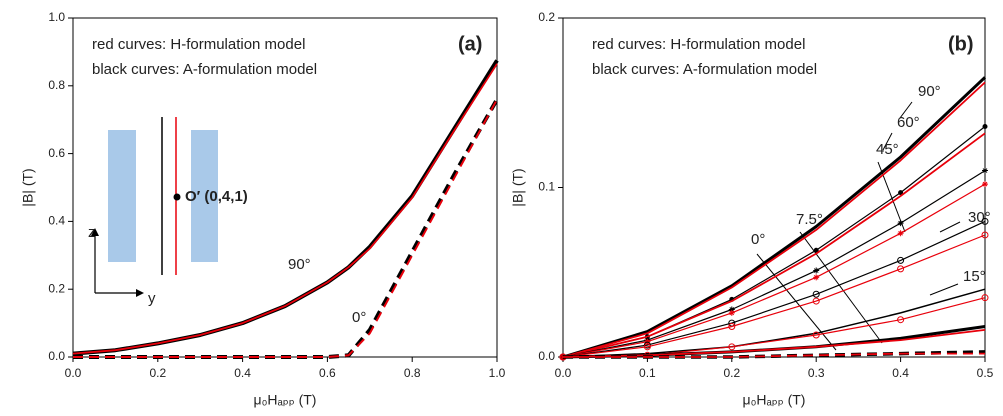 This screenshot has width=1003, height=416. What do you see at coordinates (56, 153) in the screenshot?
I see `y-tick-label: 0.6` at bounding box center [56, 153].